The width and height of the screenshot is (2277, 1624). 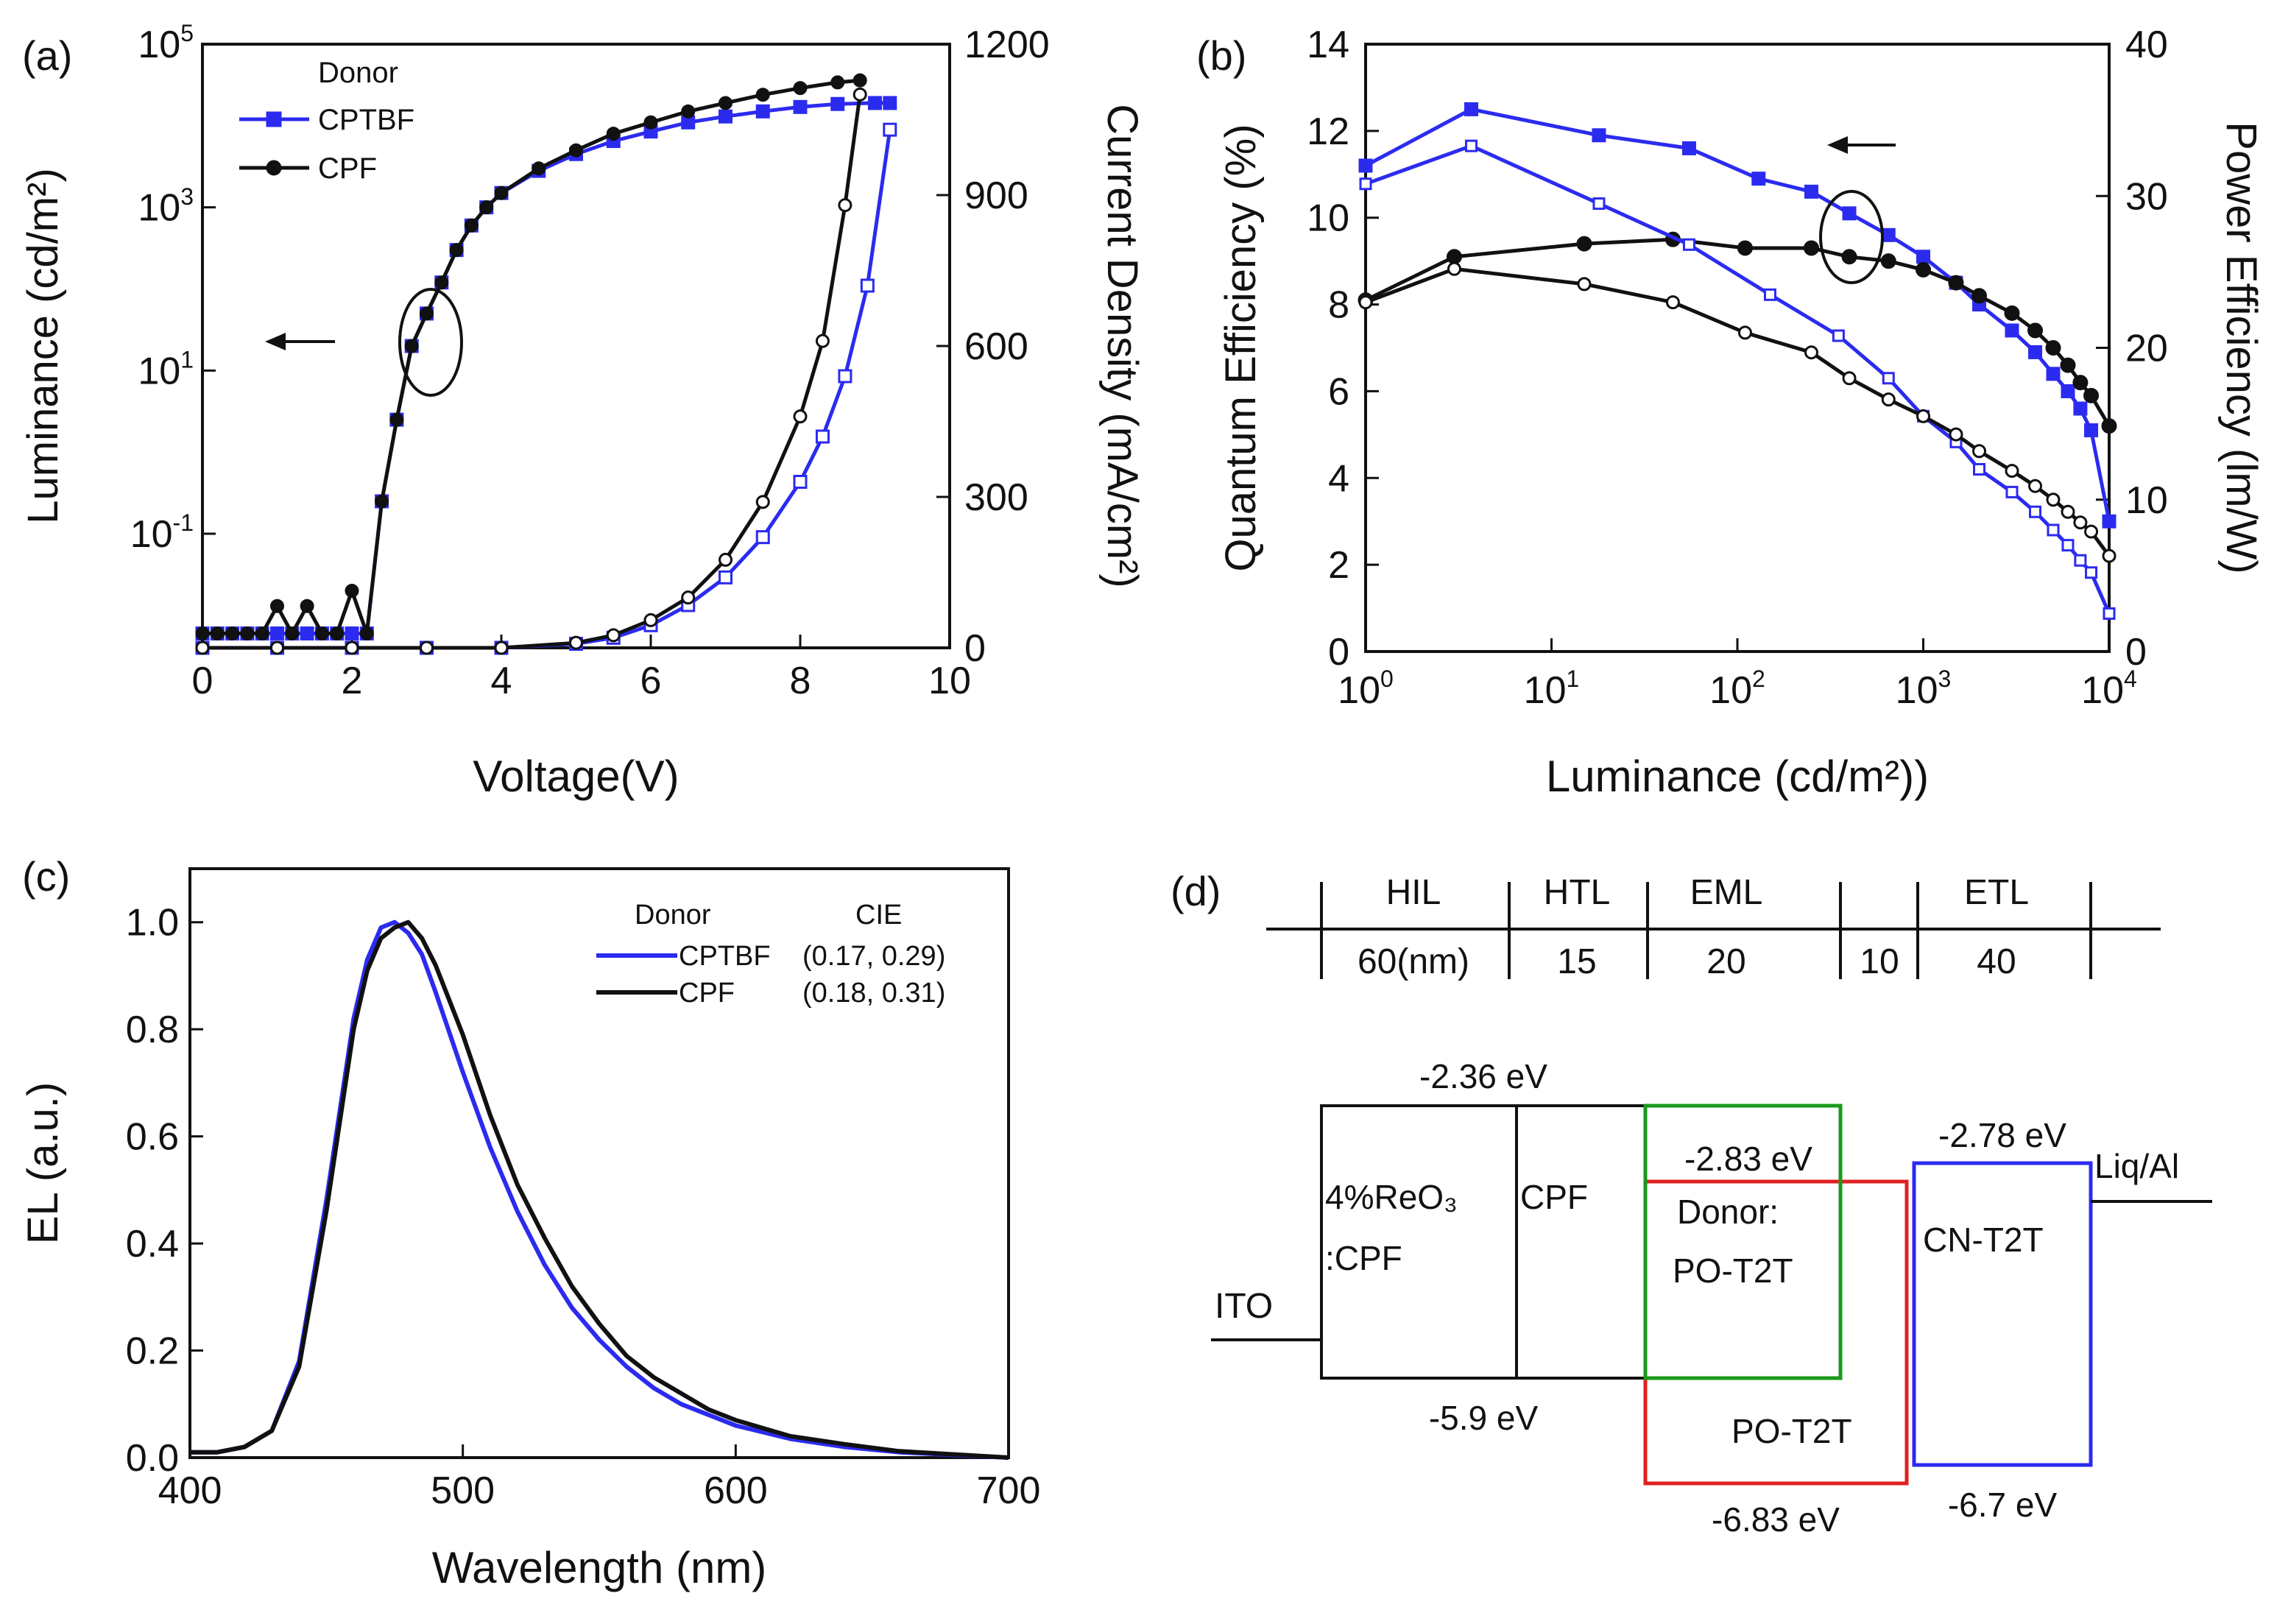 What do you see at coordinates (707, 994) in the screenshot?
I see `legend-label-cpf-c: CPF` at bounding box center [707, 994].